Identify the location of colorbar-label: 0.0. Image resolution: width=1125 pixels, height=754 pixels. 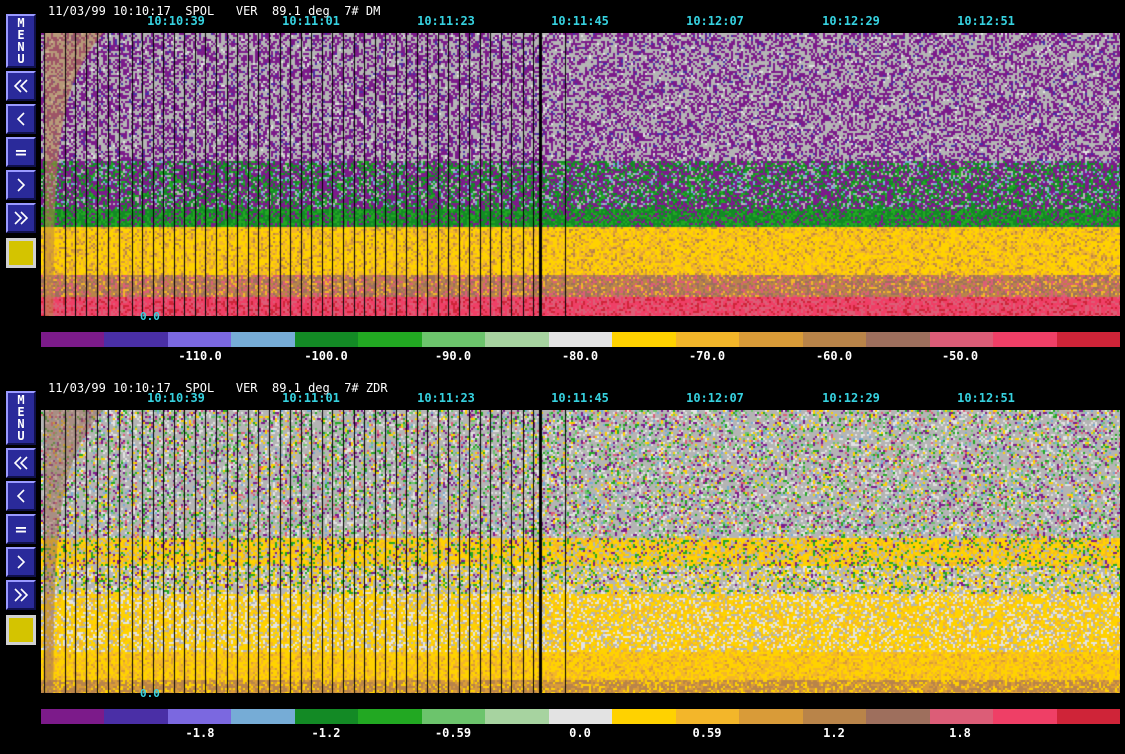
(580, 733).